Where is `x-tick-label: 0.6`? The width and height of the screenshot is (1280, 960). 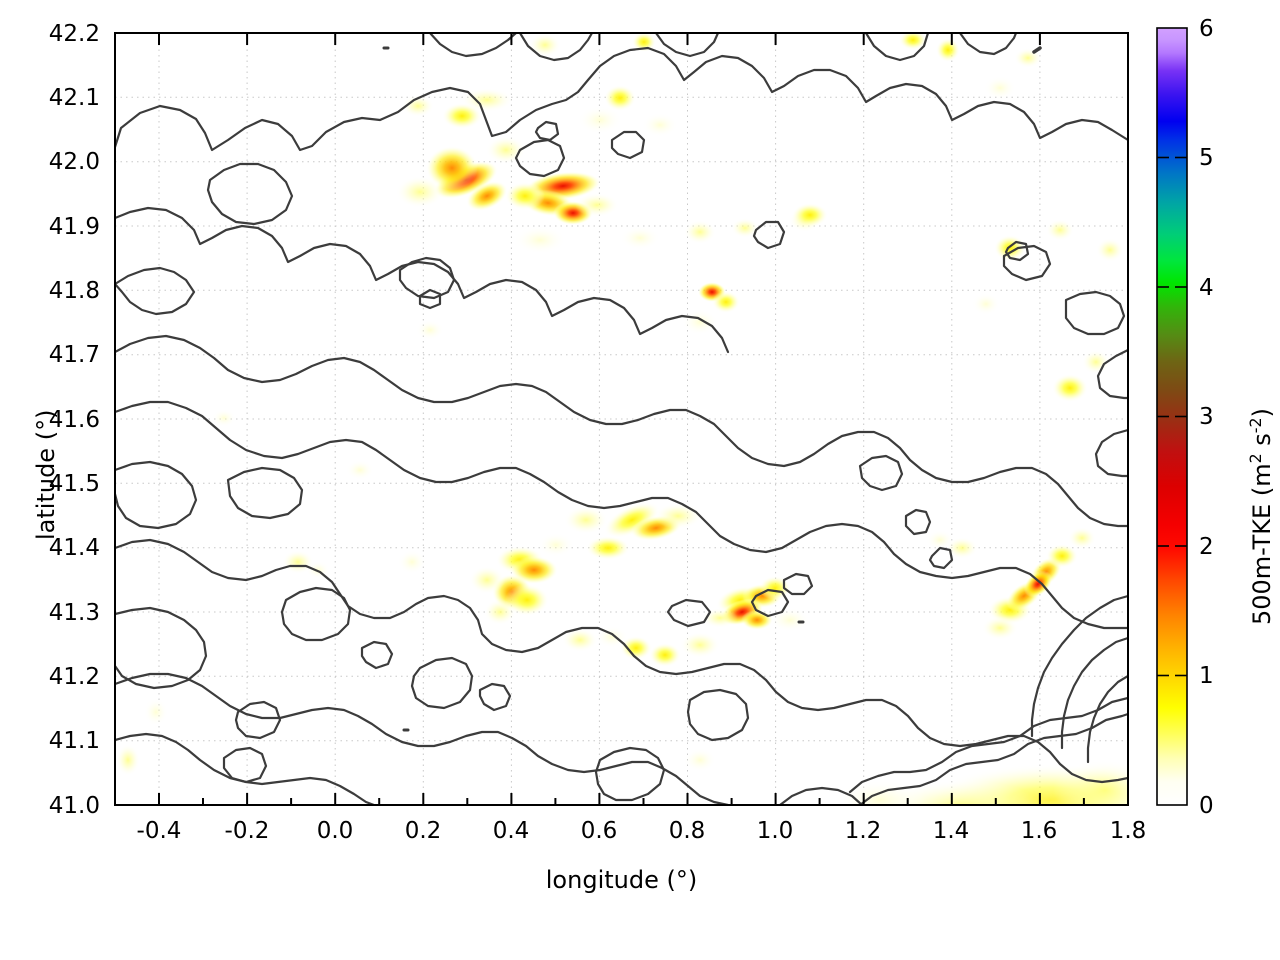
x-tick-label: 0.6 is located at coordinates (599, 831).